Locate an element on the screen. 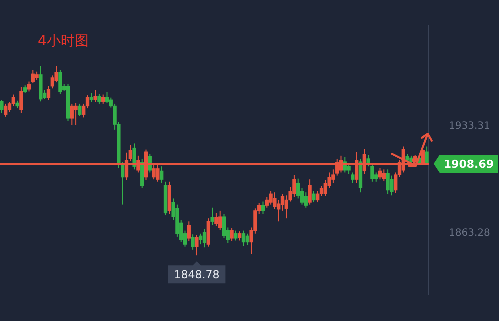  ref-line-label: 1908.69 is located at coordinates (469, 164).